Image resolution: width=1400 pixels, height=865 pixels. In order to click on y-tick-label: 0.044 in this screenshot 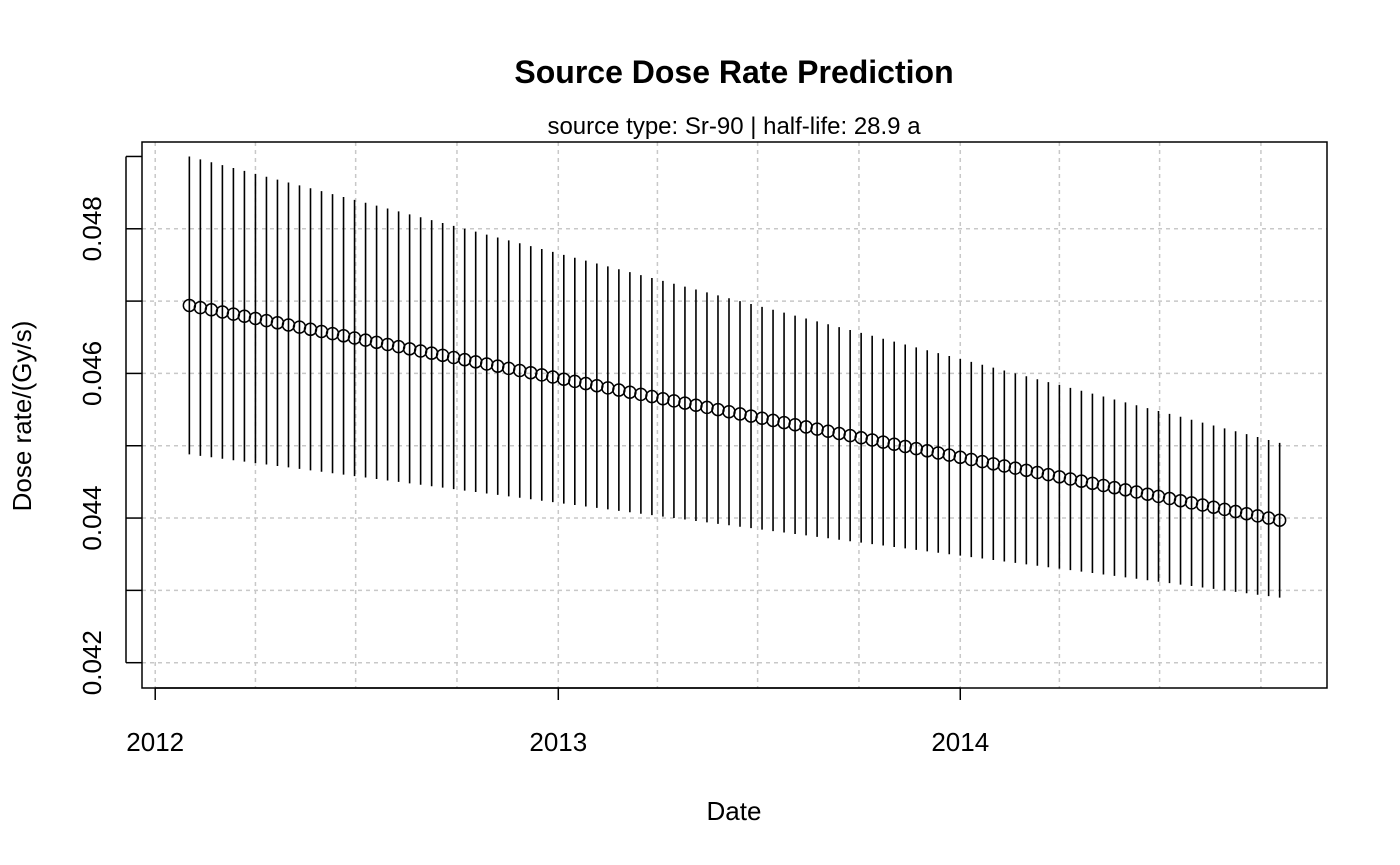, I will do `click(92, 518)`.